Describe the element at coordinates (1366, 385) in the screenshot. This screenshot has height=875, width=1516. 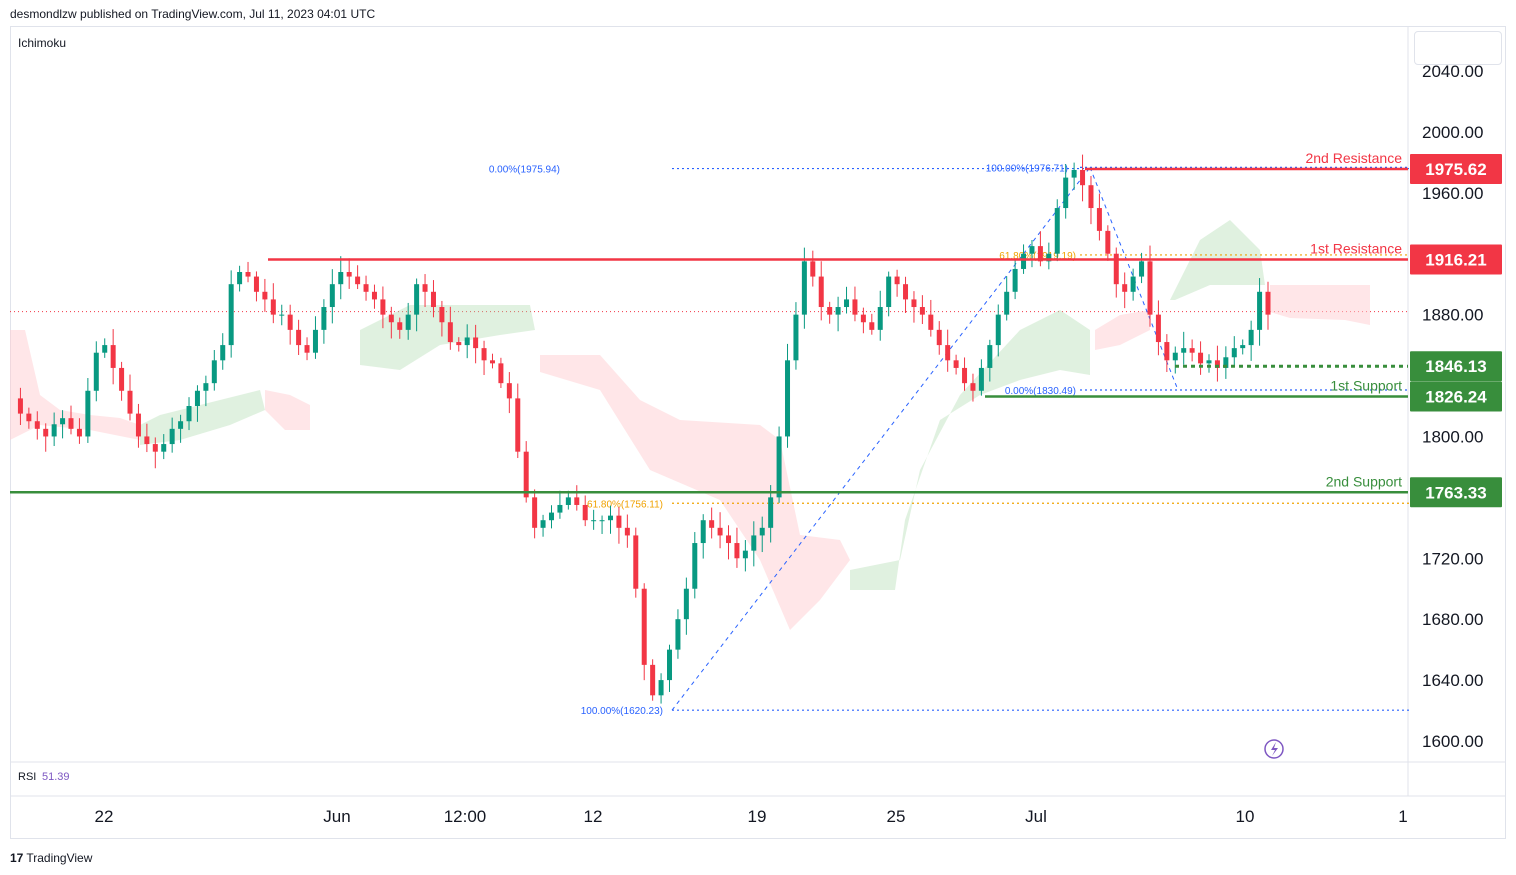
I see `level-name: 1st Support` at that location.